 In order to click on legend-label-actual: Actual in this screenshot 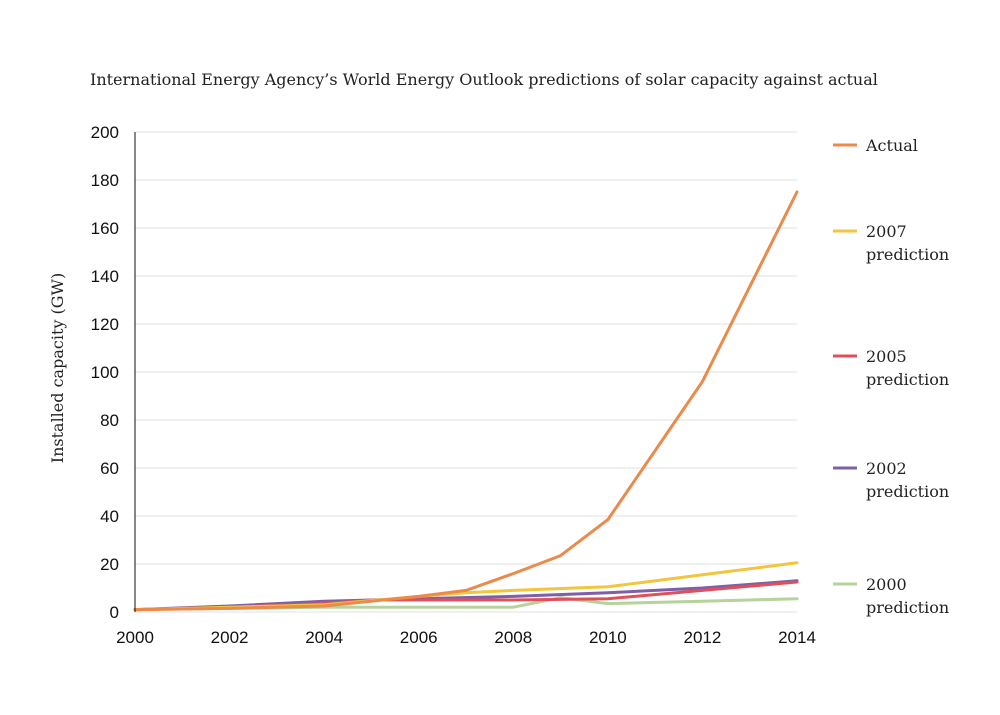, I will do `click(891, 145)`.